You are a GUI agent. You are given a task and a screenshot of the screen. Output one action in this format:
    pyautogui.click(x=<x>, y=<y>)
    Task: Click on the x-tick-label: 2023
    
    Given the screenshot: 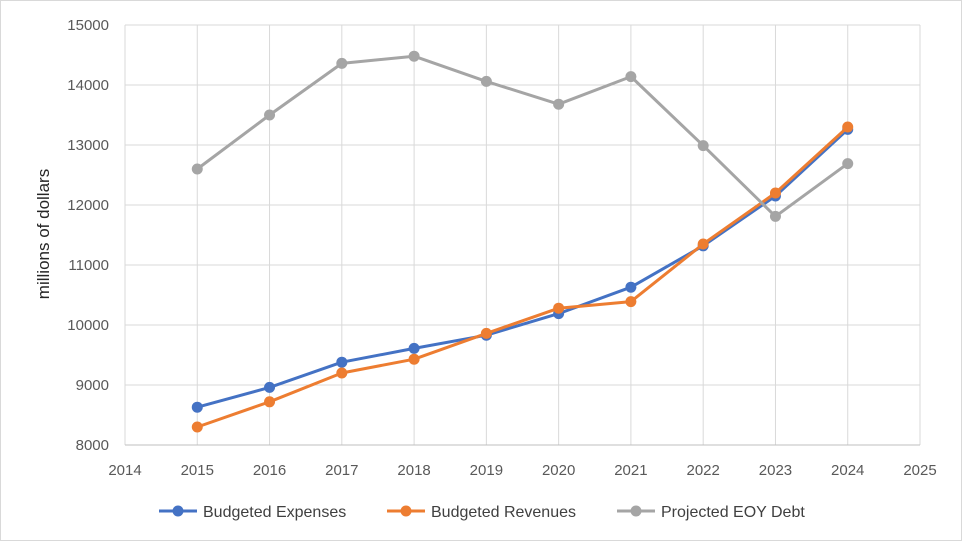 What is the action you would take?
    pyautogui.click(x=775, y=470)
    